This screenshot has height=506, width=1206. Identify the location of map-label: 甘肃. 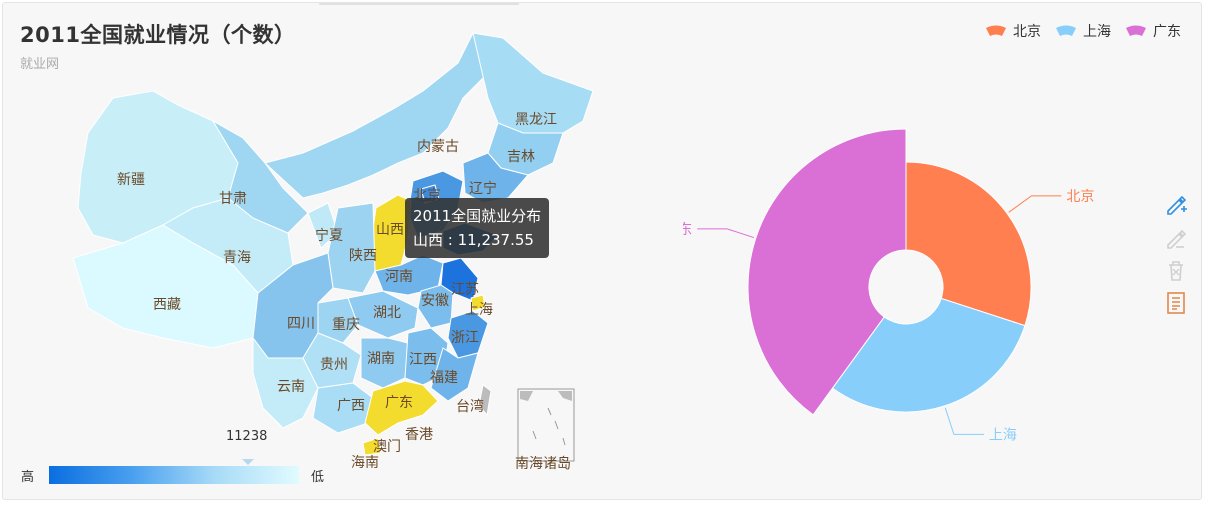
(233, 199).